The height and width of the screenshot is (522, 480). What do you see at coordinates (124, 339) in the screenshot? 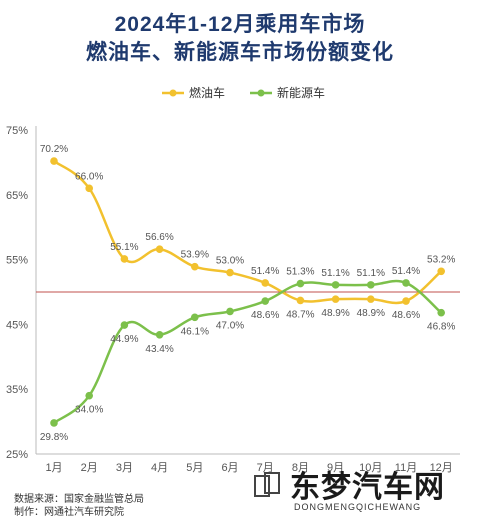
I see `data-label: 44.9%` at bounding box center [124, 339].